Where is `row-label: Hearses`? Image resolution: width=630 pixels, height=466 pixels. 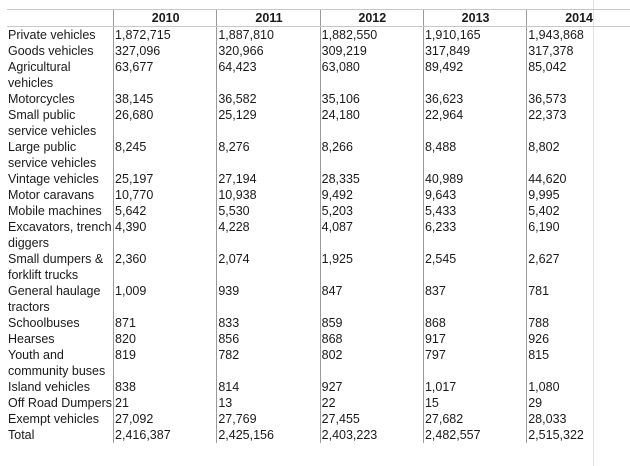 row-label: Hearses is located at coordinates (31, 339).